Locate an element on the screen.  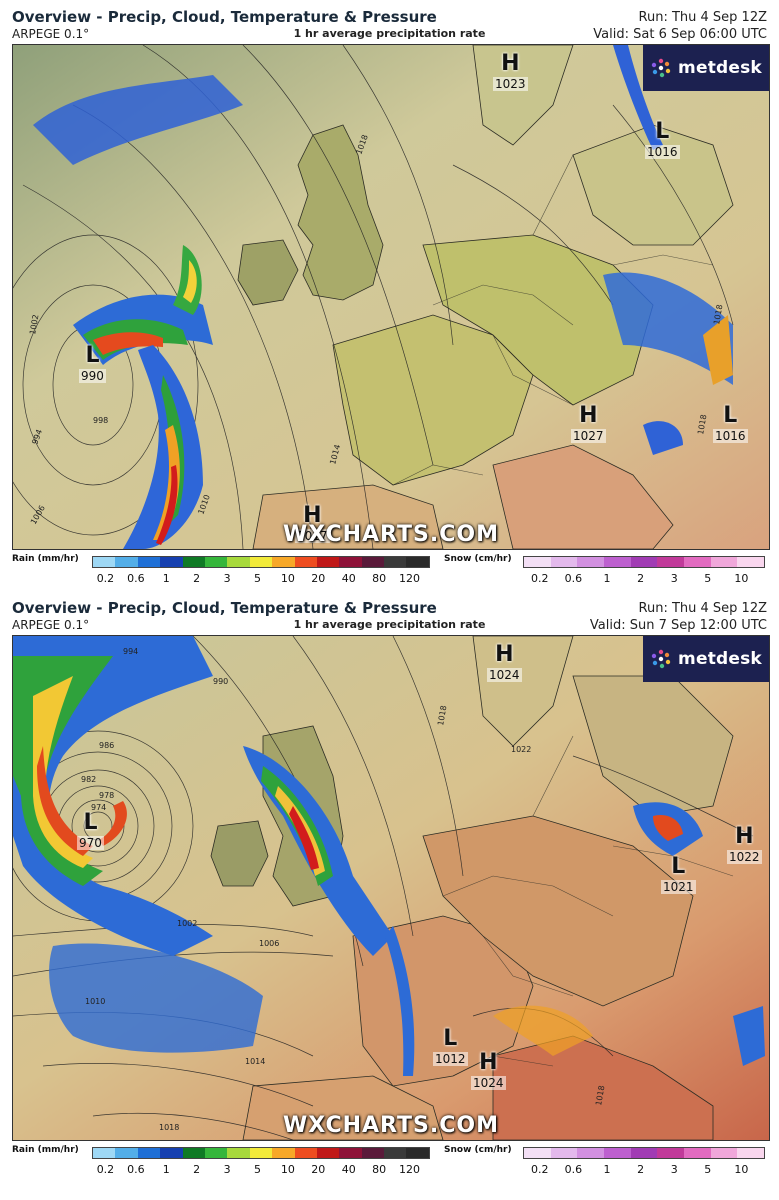
run-time: Run: Thu 4 Sep 12Z is located at coordinates (702, 608).